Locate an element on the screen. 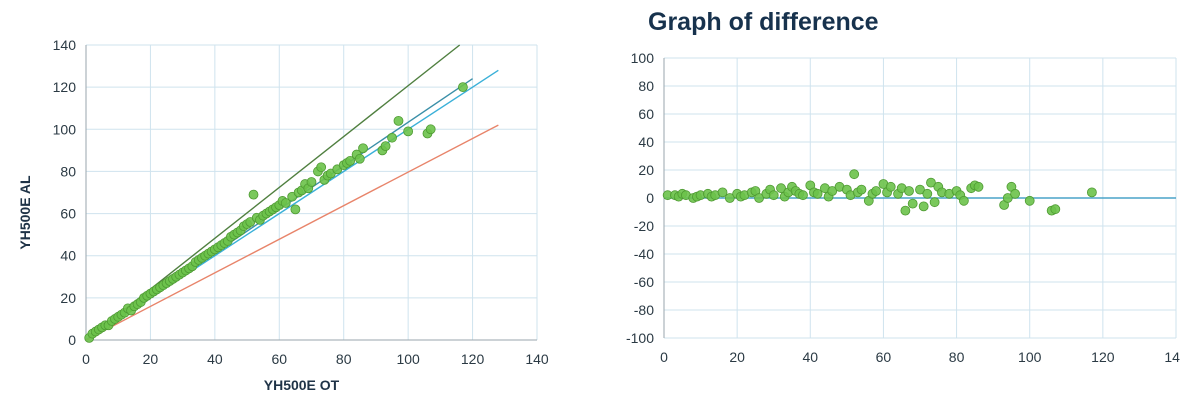 The image size is (1200, 402). y-tick-label: -20 is located at coordinates (644, 226).